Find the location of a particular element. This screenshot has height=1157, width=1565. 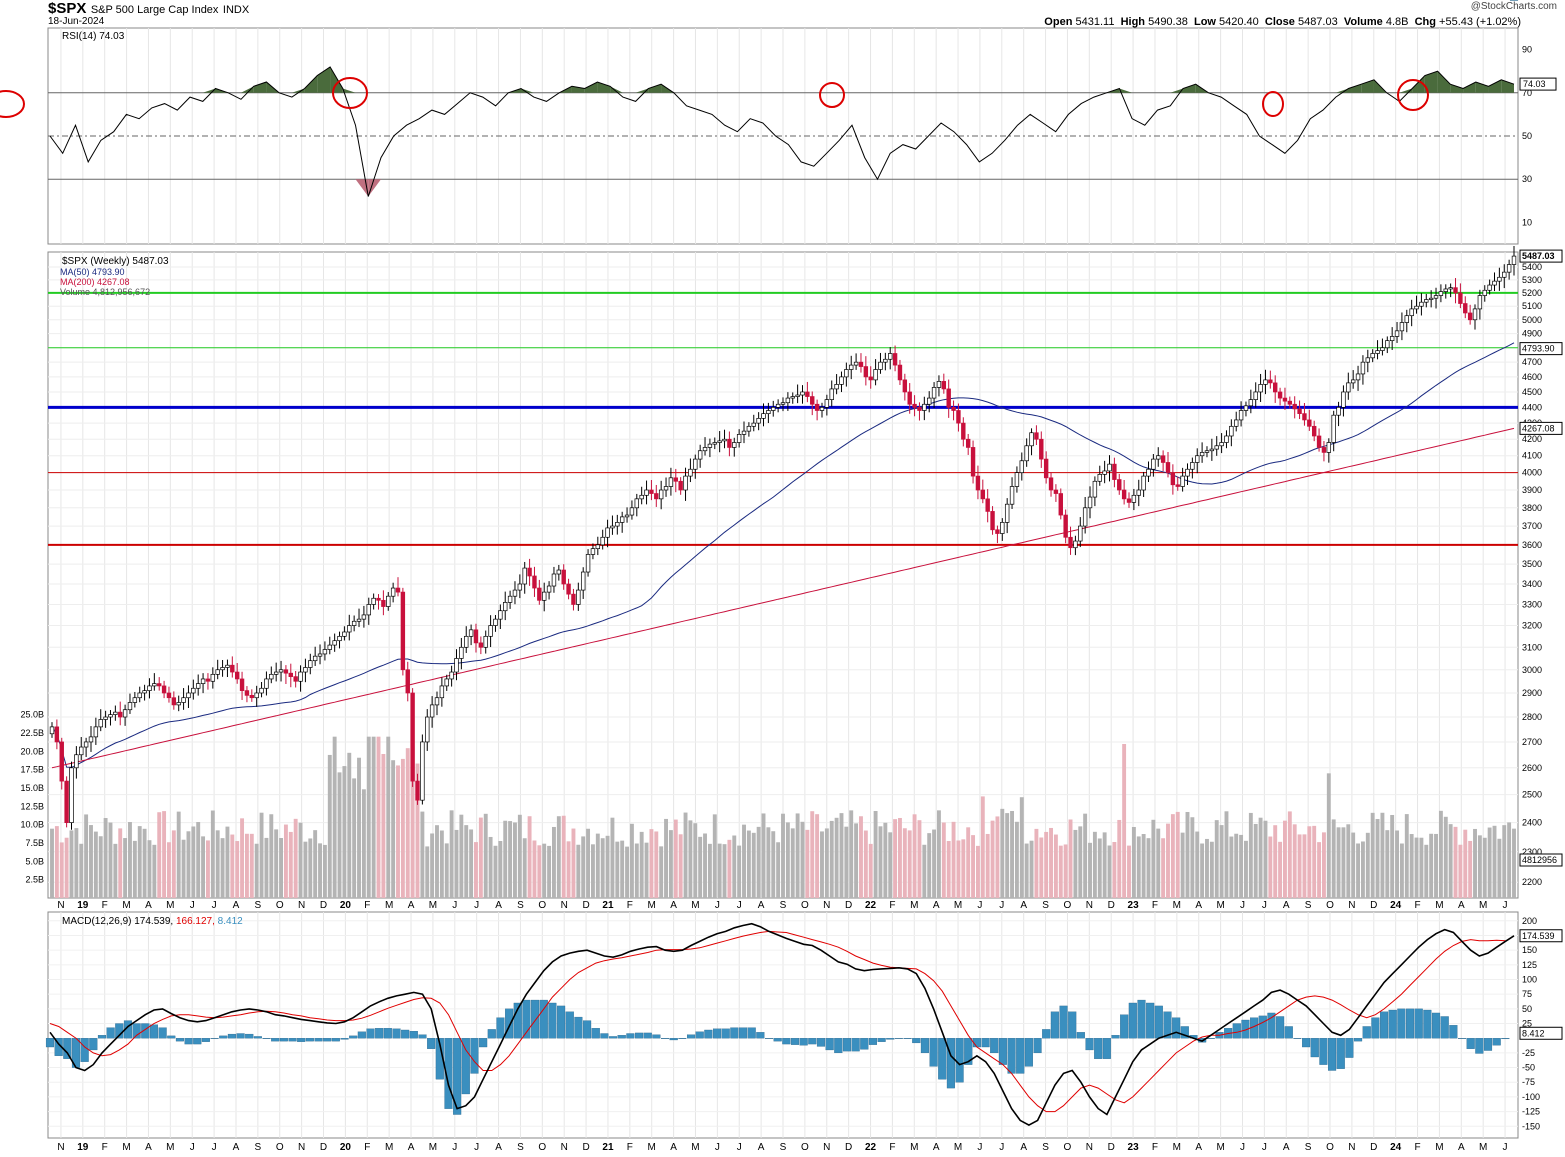

rsi-oversold-fill is located at coordinates (374, 188).